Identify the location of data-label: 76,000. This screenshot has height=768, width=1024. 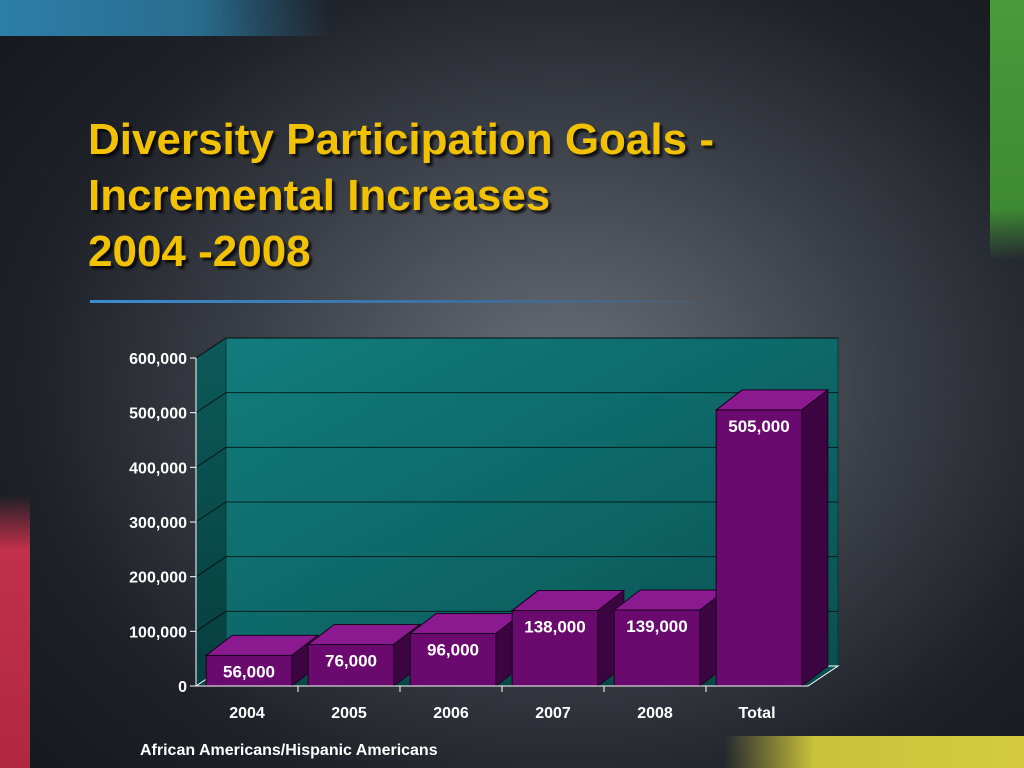
(351, 660).